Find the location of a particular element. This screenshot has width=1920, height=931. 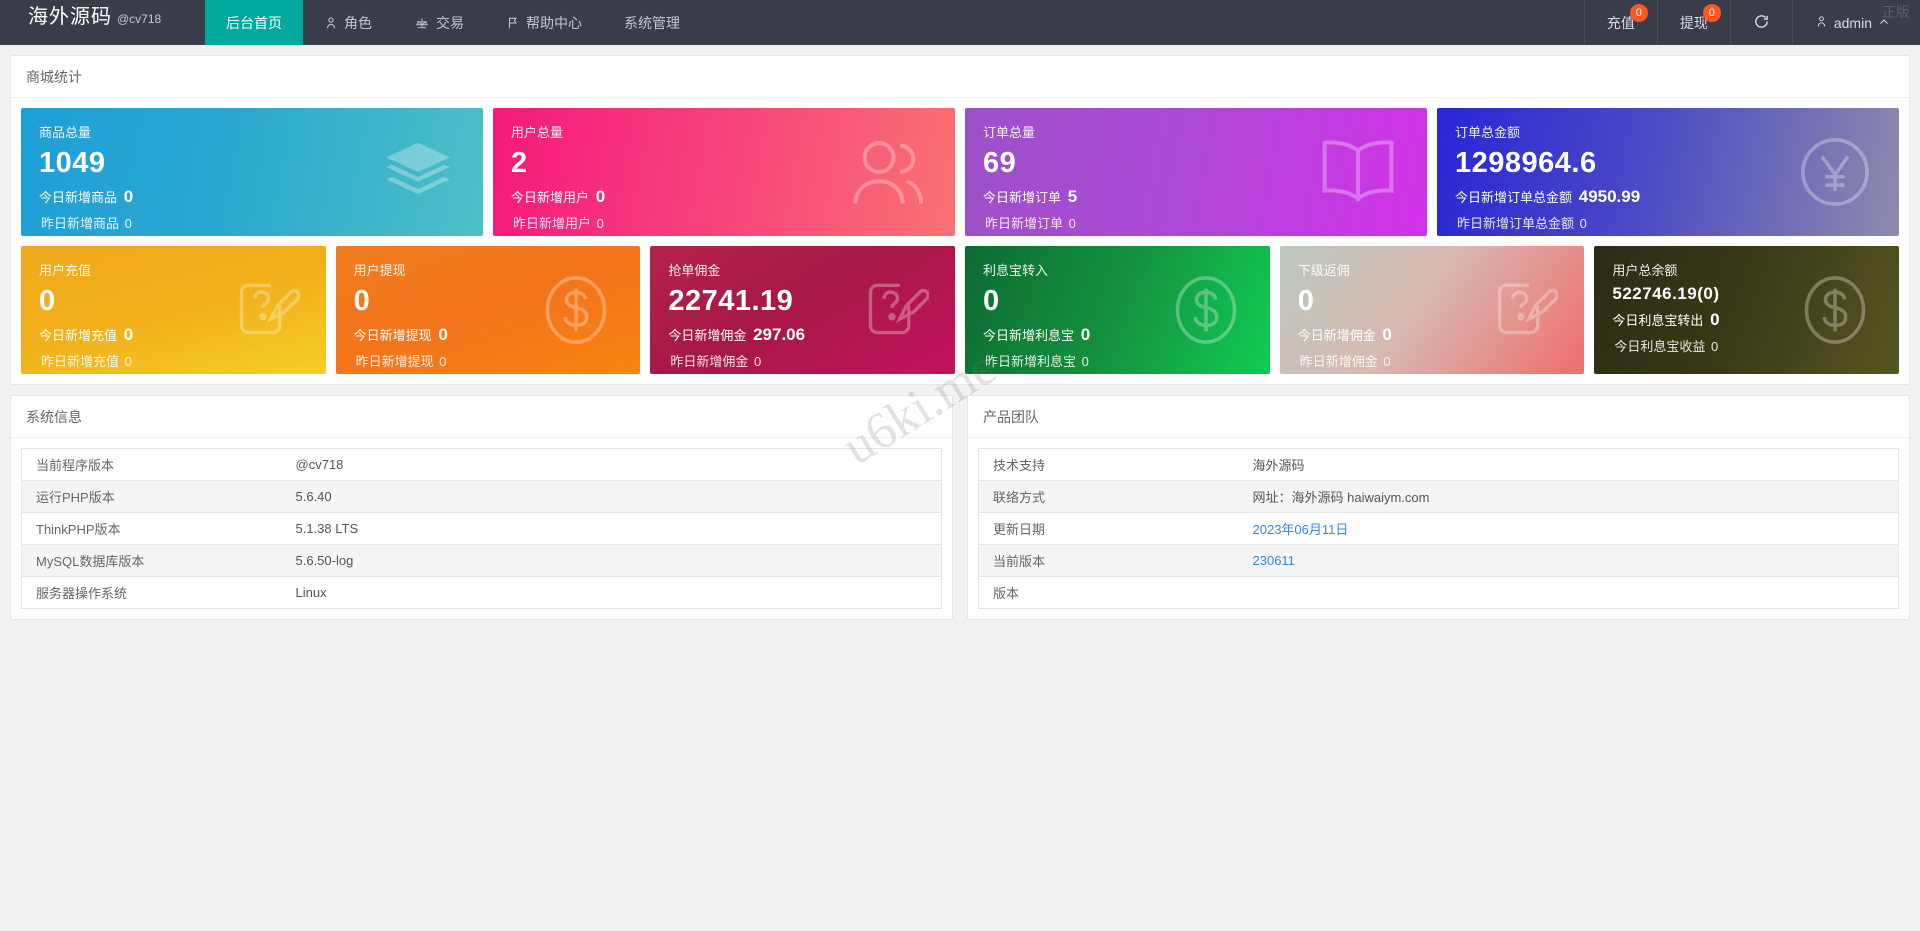

brand-name: 海外源码 is located at coordinates (70, 17).